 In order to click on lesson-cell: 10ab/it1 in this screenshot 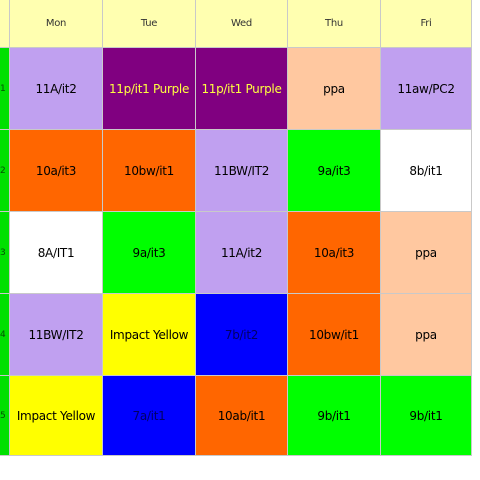, I will do `click(242, 416)`.